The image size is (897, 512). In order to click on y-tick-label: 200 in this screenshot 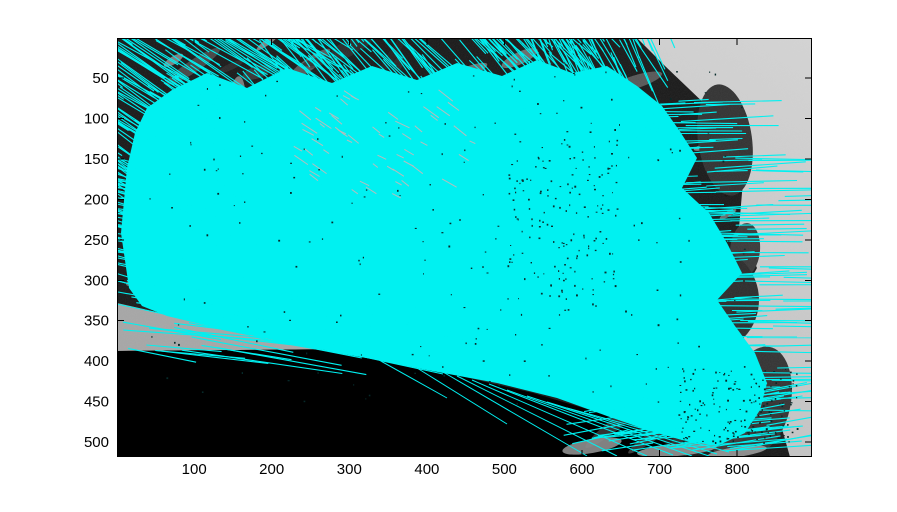, I will do `click(96, 199)`.